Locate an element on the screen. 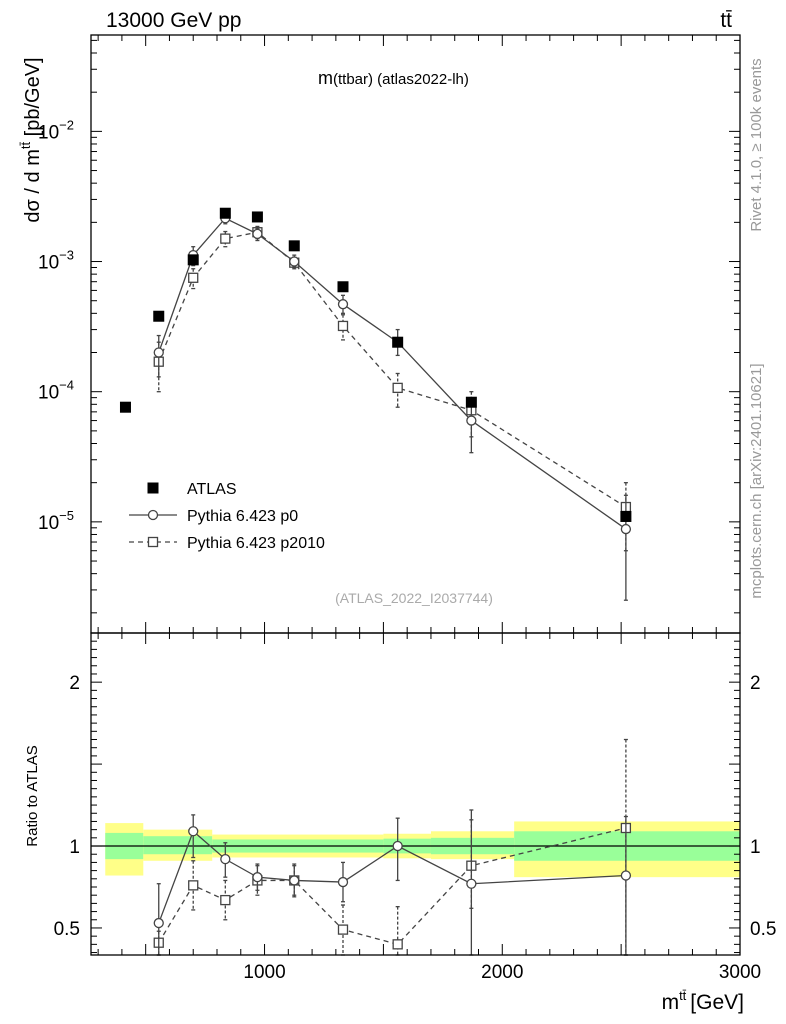 The height and width of the screenshot is (1024, 786). ratio-uncertainty-bands is located at coordinates (422, 849).